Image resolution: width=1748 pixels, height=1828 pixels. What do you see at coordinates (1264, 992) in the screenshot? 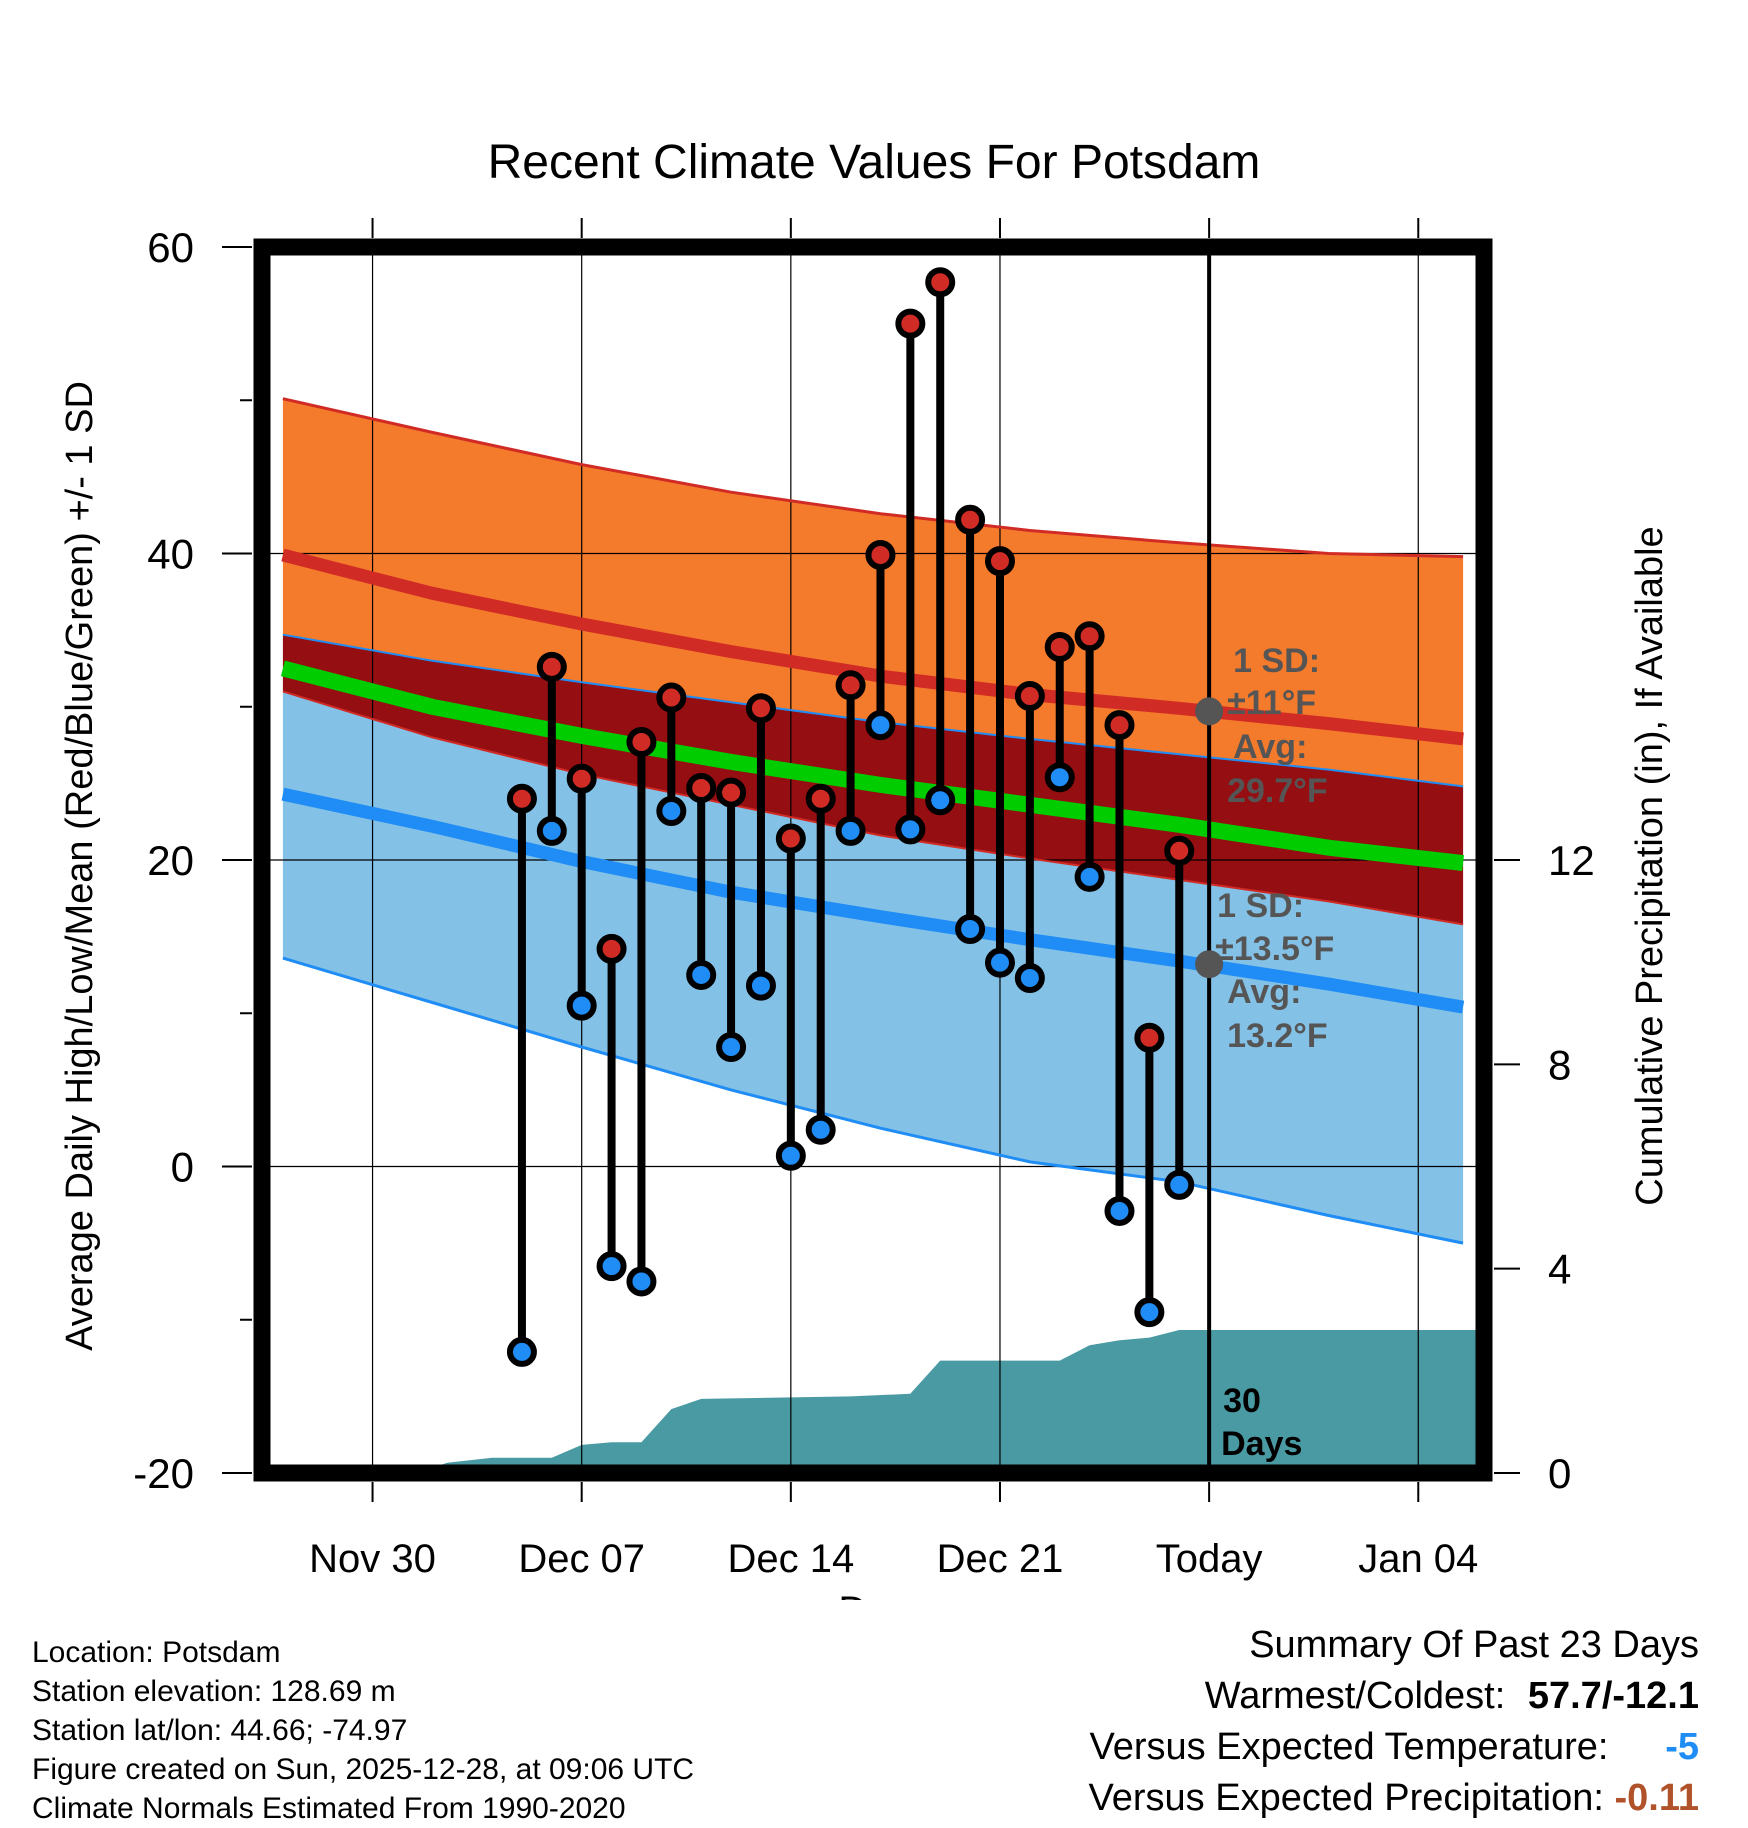
I see `low-avg-label: Avg:` at bounding box center [1264, 992].